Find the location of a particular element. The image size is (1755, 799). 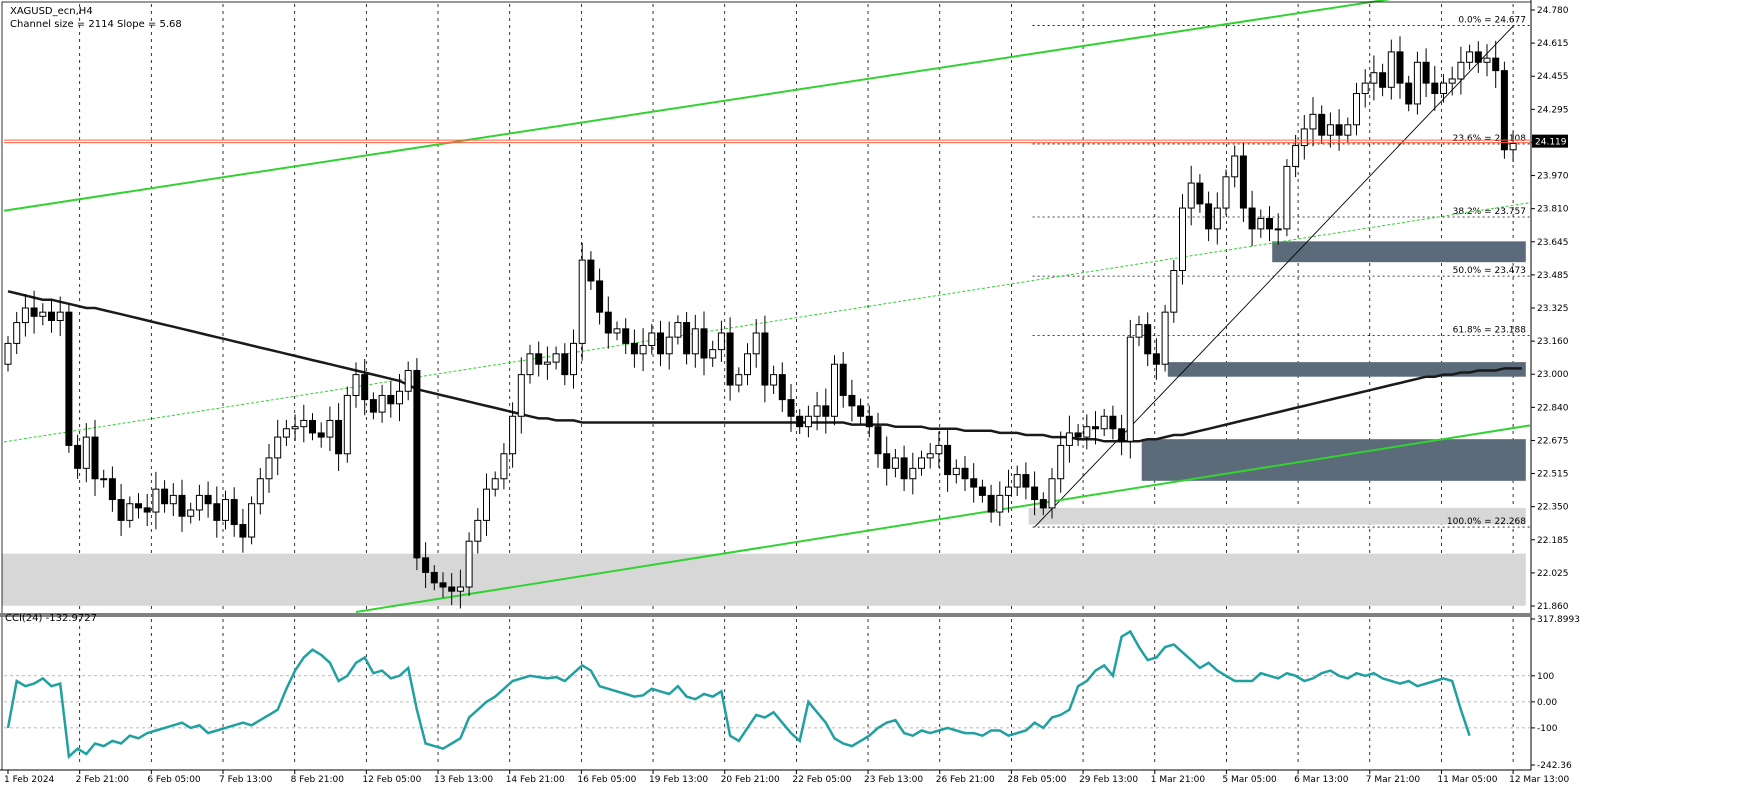

fib-level-label: 38.2% = 23.757 is located at coordinates (1489, 212).